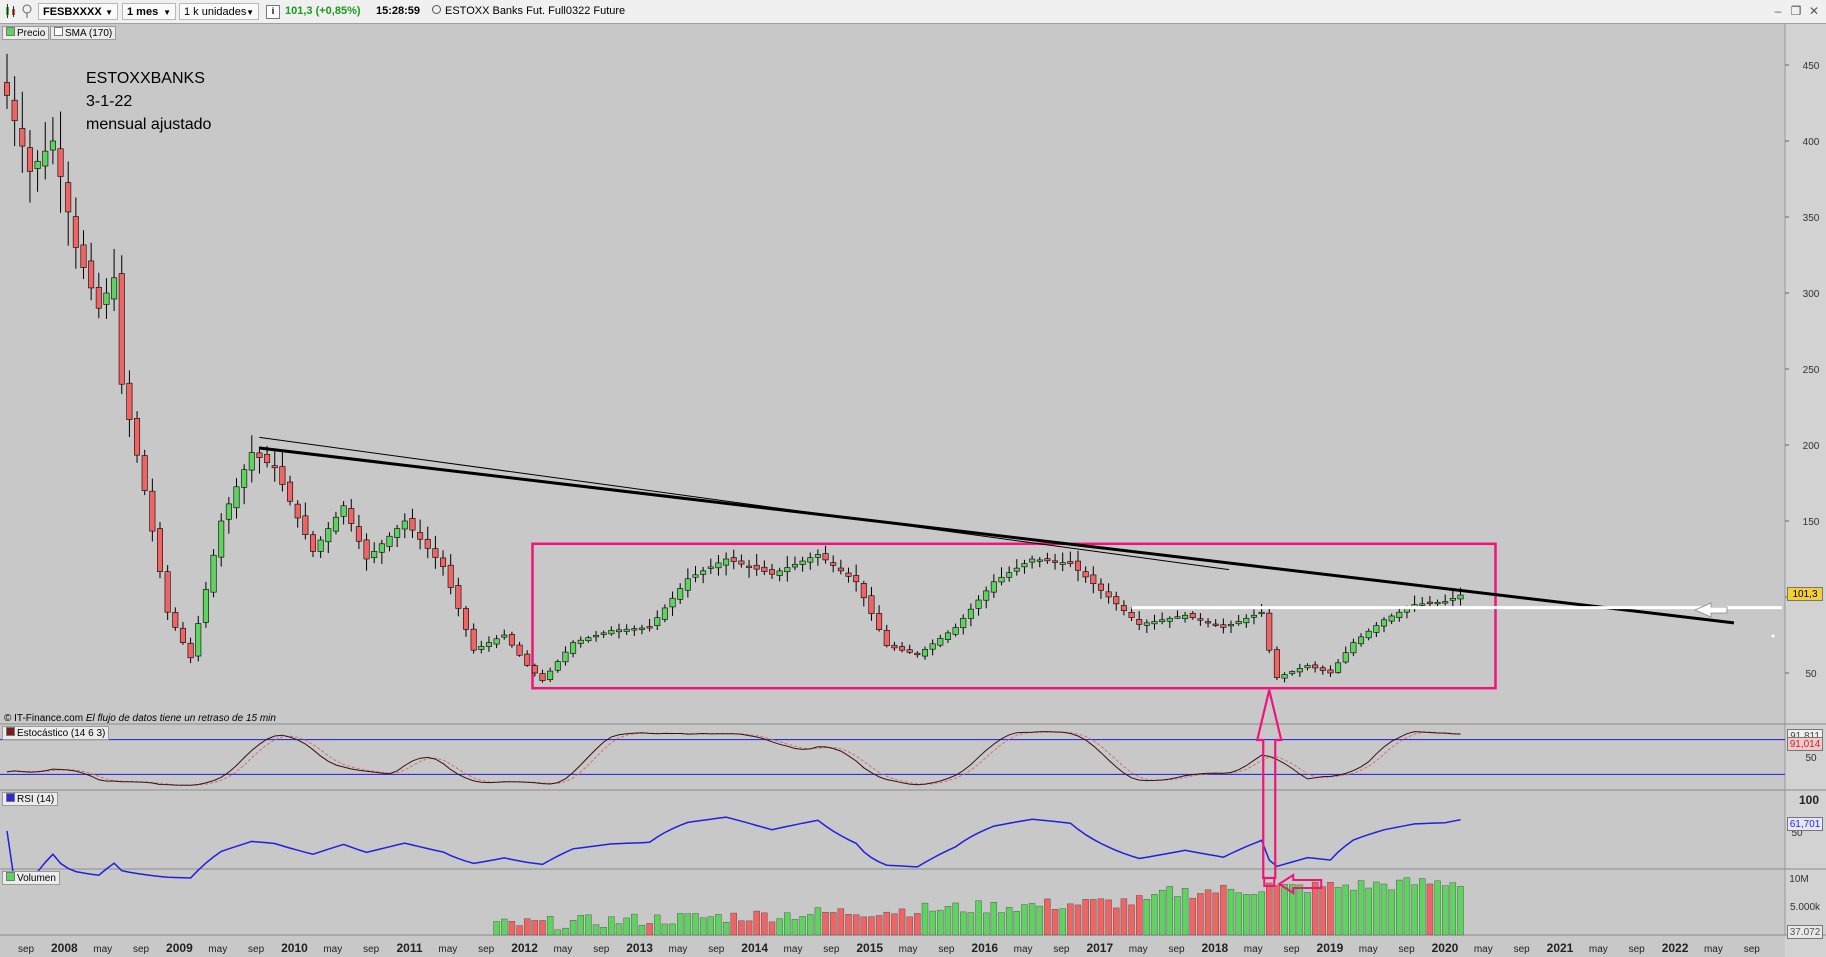  I want to click on minimize-icon: –, so click(1778, 11).